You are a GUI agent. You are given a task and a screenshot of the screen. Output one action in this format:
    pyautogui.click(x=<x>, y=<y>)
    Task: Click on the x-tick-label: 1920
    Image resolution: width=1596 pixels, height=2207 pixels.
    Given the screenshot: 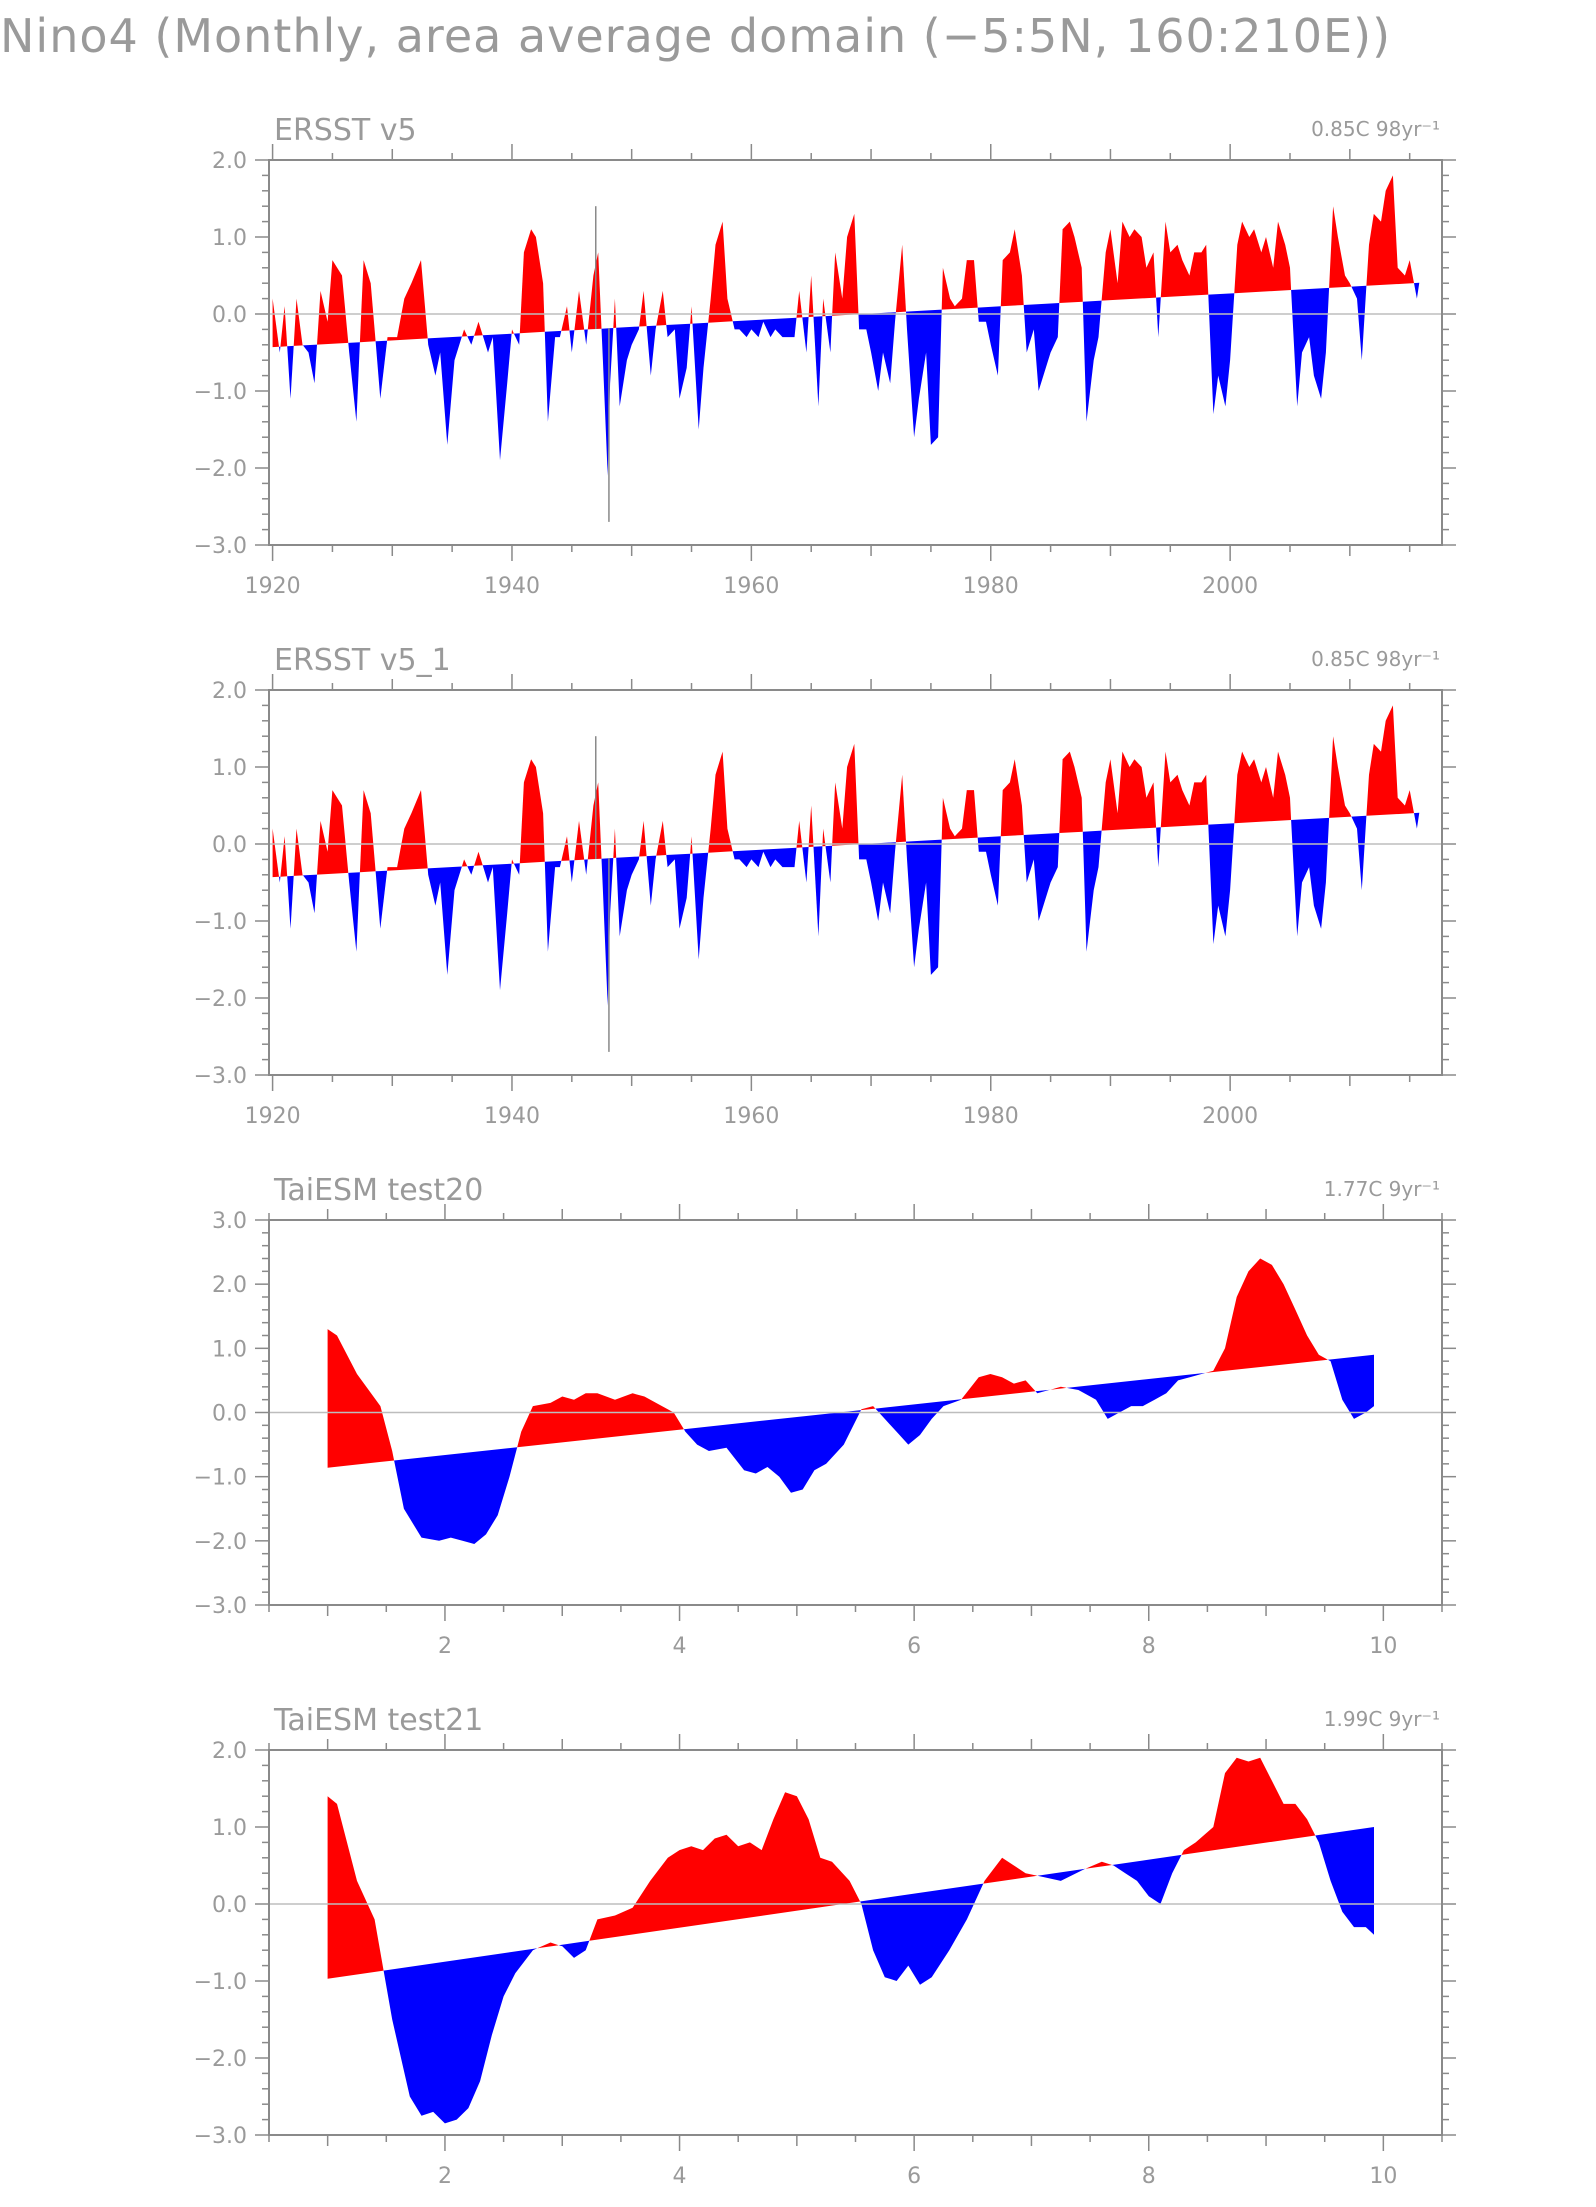 What is the action you would take?
    pyautogui.click(x=273, y=586)
    